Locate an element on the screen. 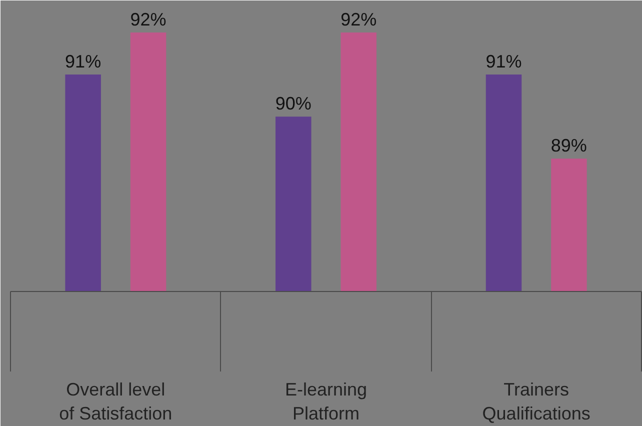 The height and width of the screenshot is (426, 642). data-label: 90% is located at coordinates (293, 104).